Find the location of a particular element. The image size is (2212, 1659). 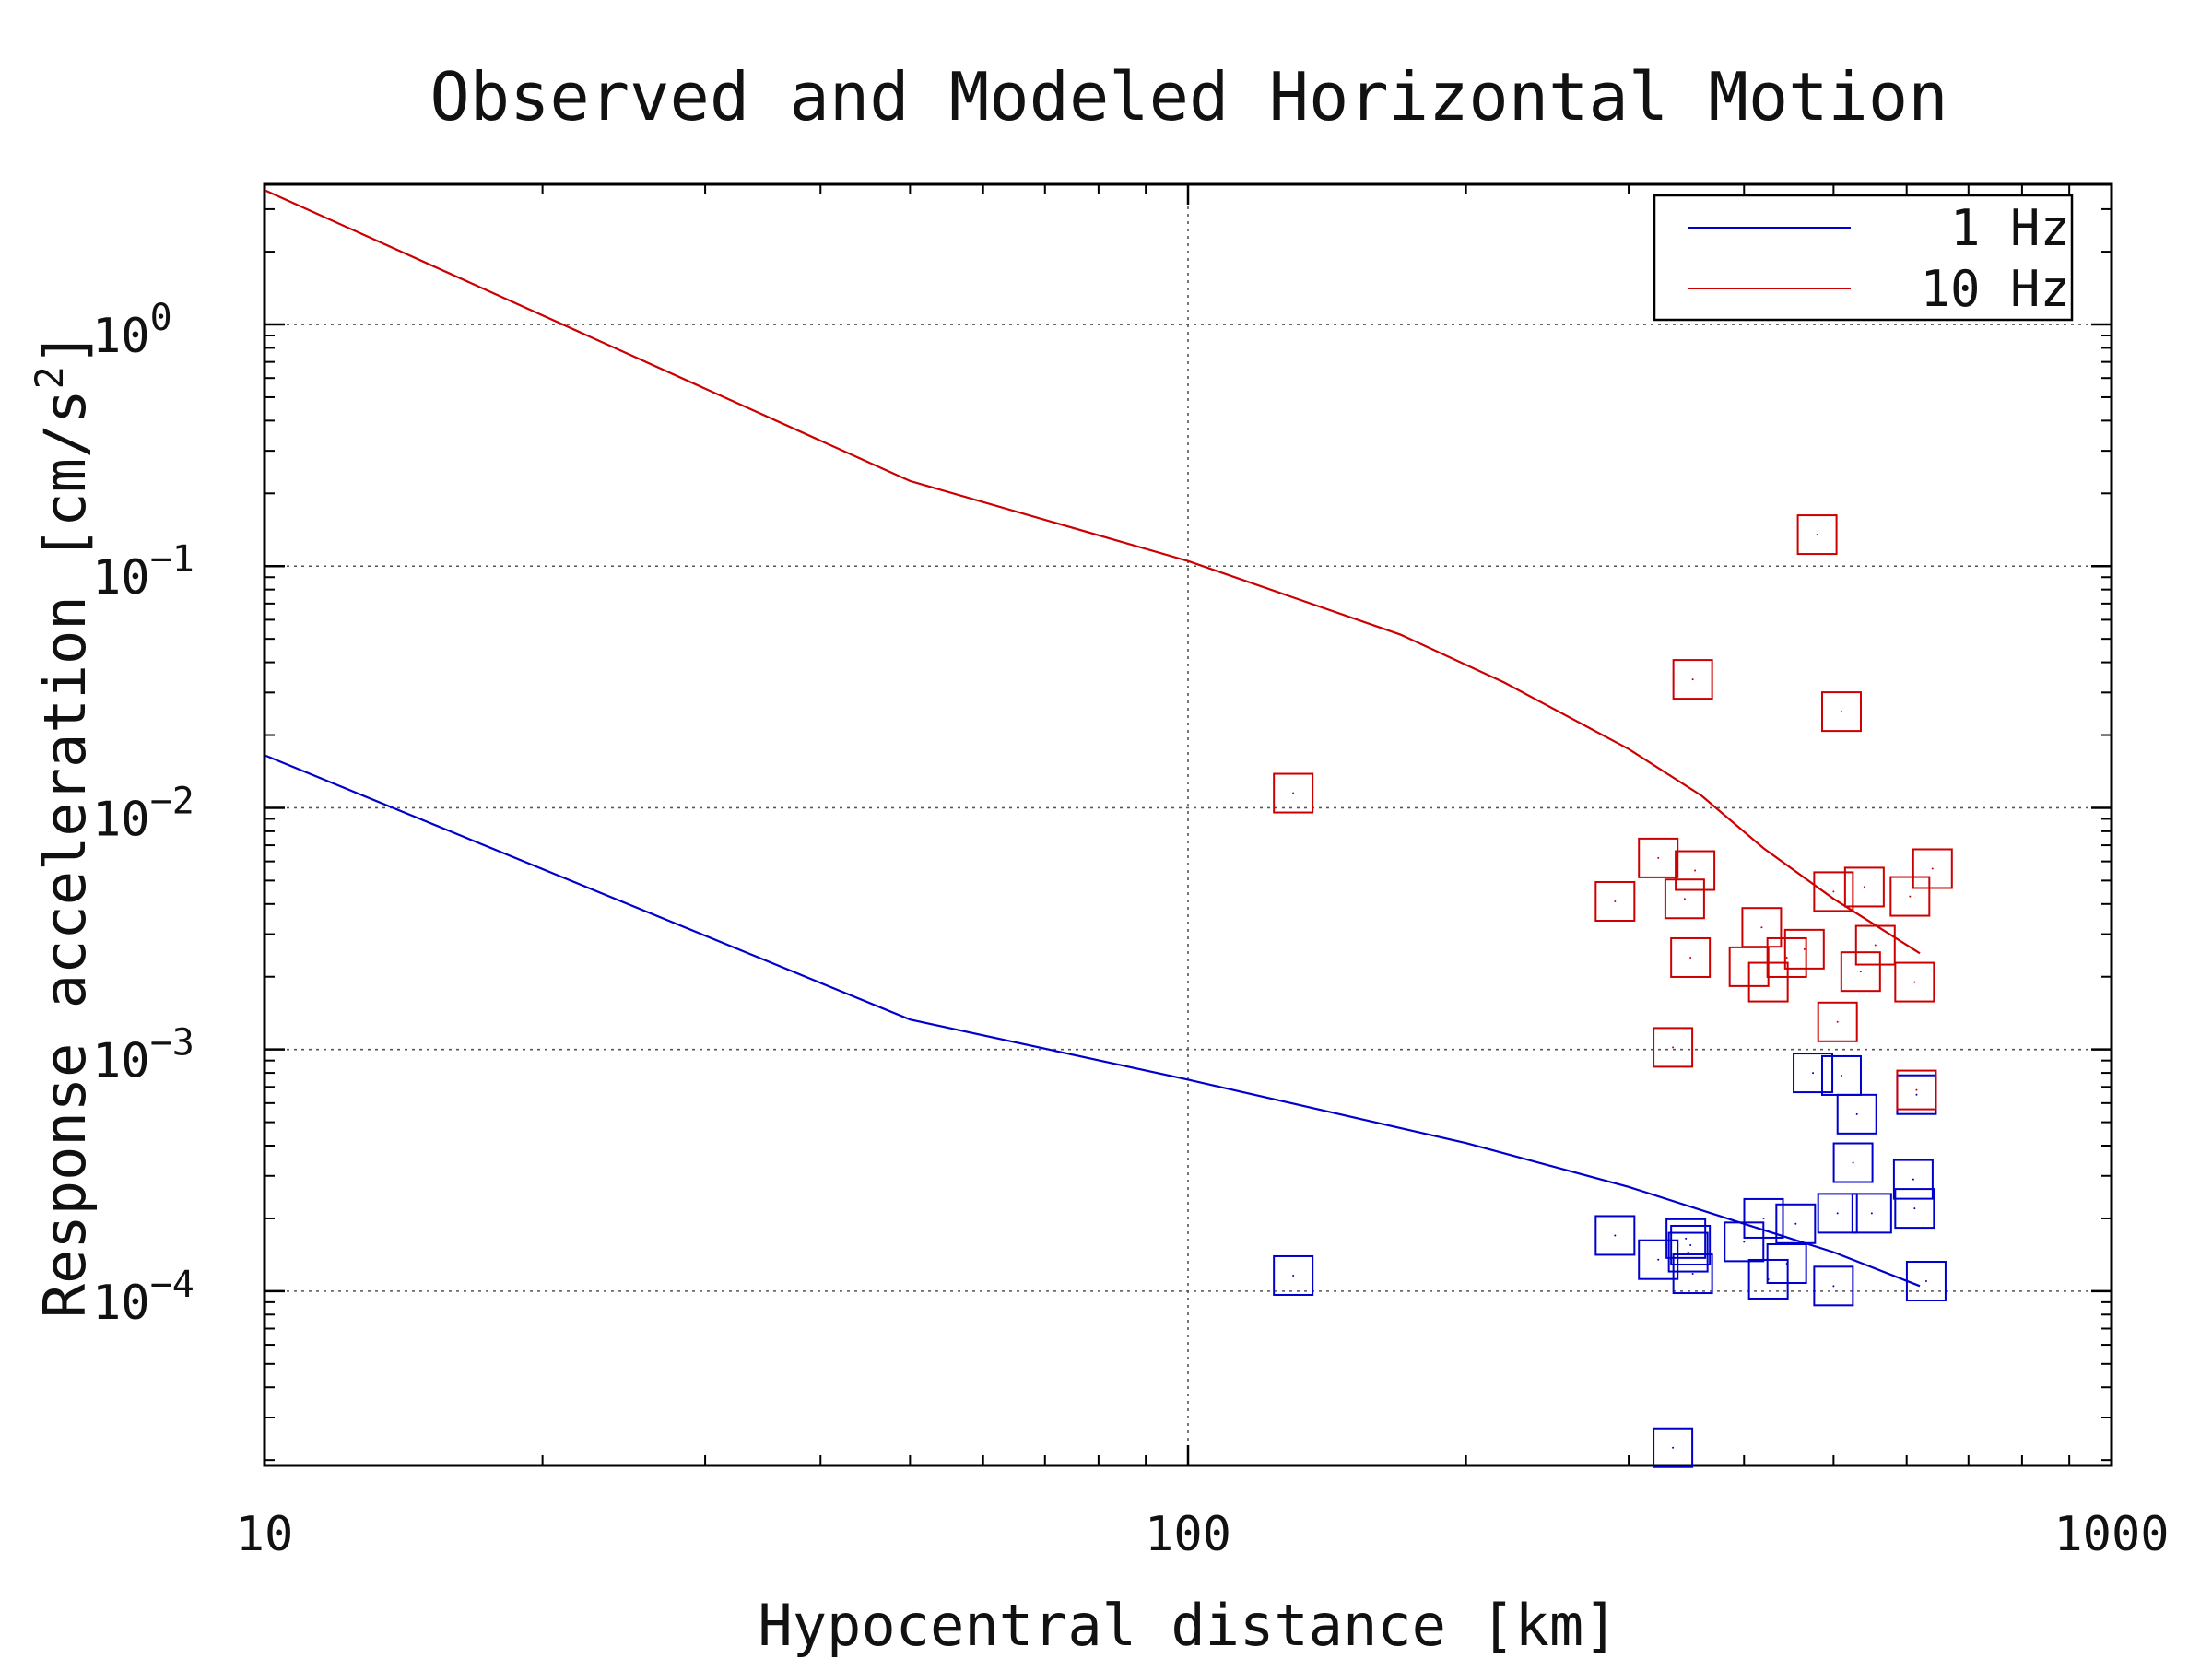

x-tick-label-0: 10 is located at coordinates (265, 1534).